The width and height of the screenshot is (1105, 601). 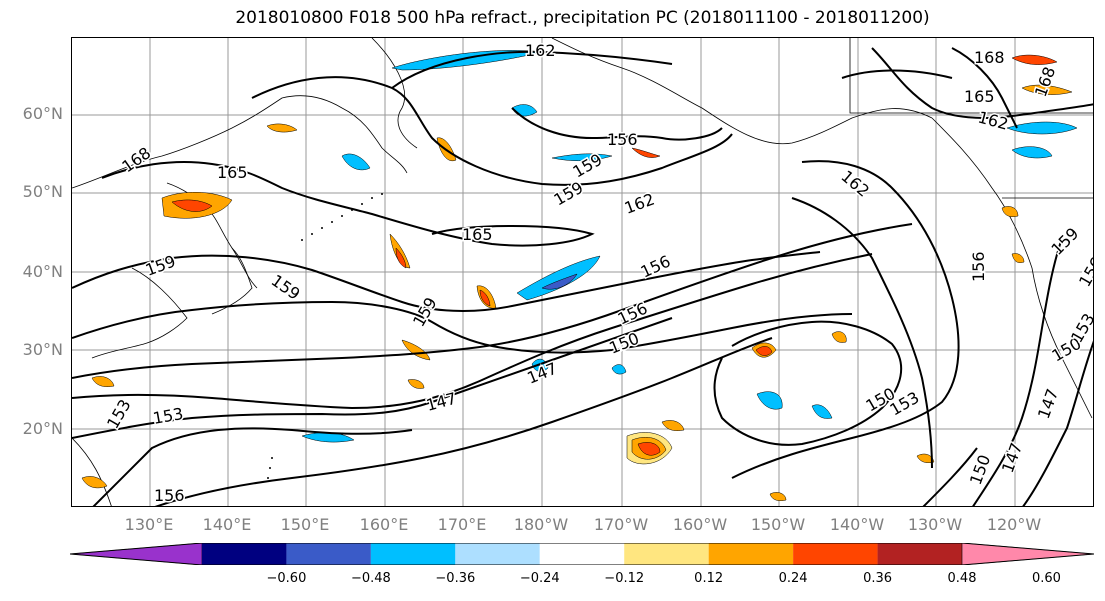 I want to click on colorbar, so click(x=582, y=554).